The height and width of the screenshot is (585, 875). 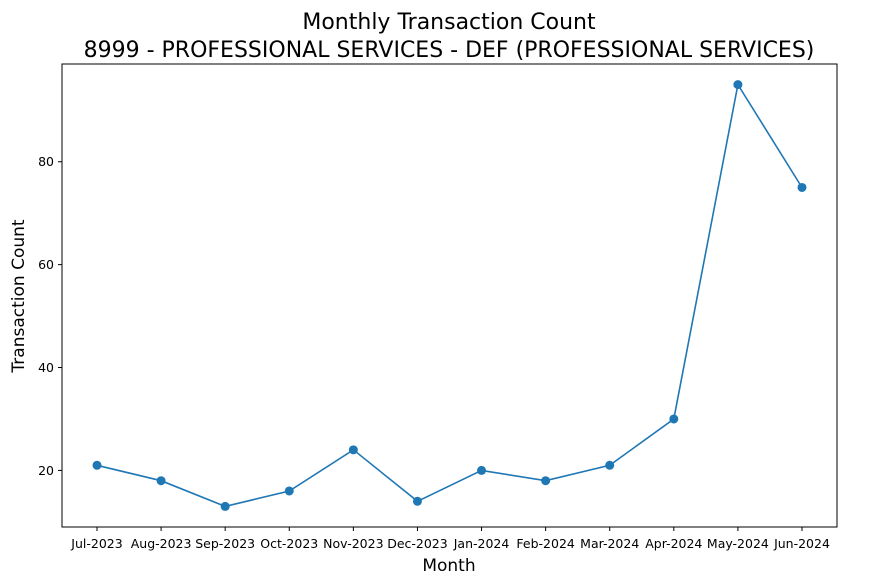 I want to click on x-axis-label: Month, so click(x=448, y=566).